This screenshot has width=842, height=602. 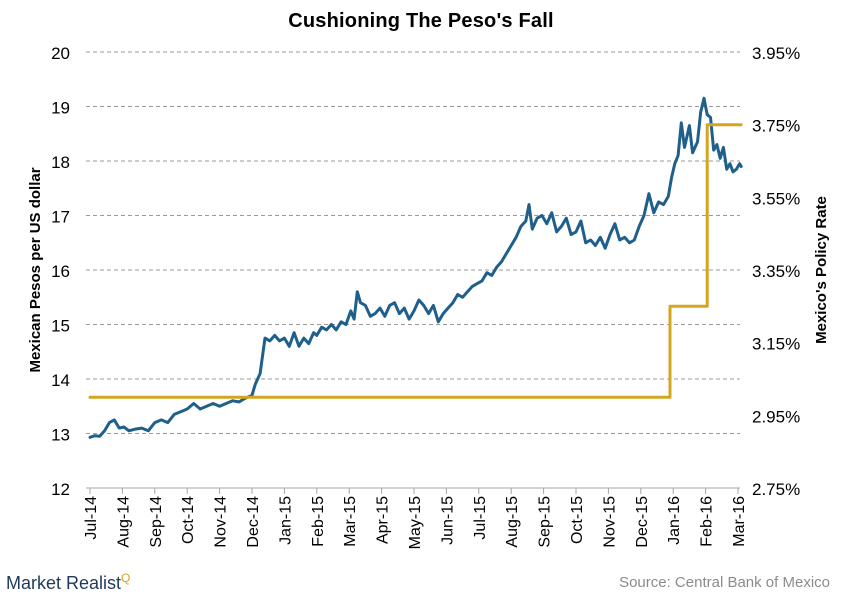 I want to click on x-tick-label: Dec-14, so click(x=253, y=522).